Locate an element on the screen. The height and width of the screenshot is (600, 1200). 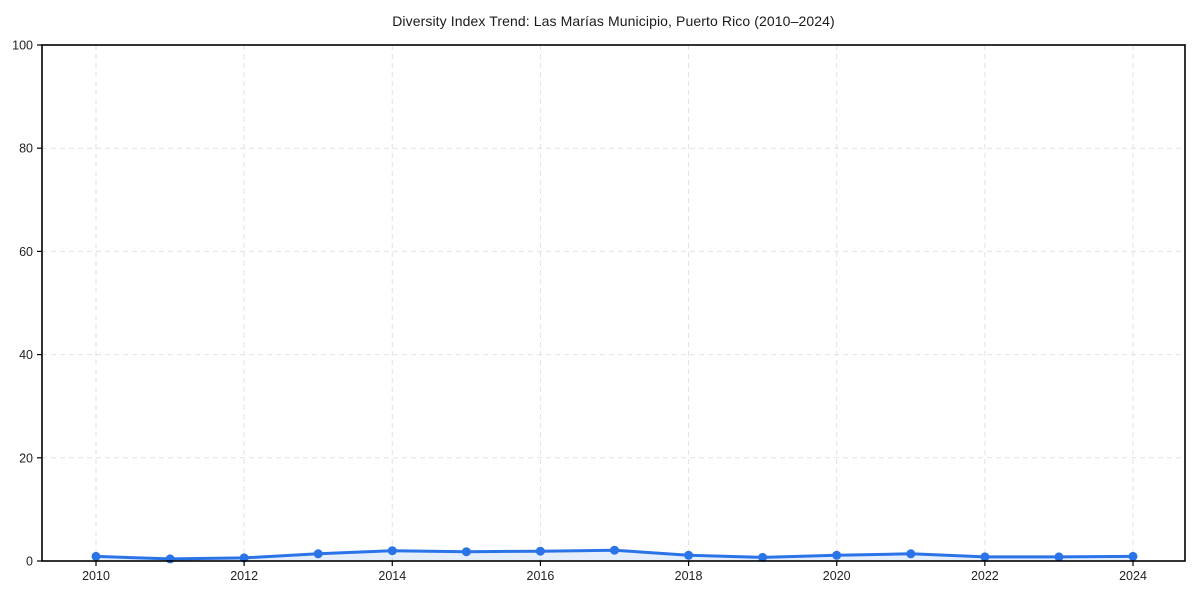
data-point-2012 is located at coordinates (244, 558).